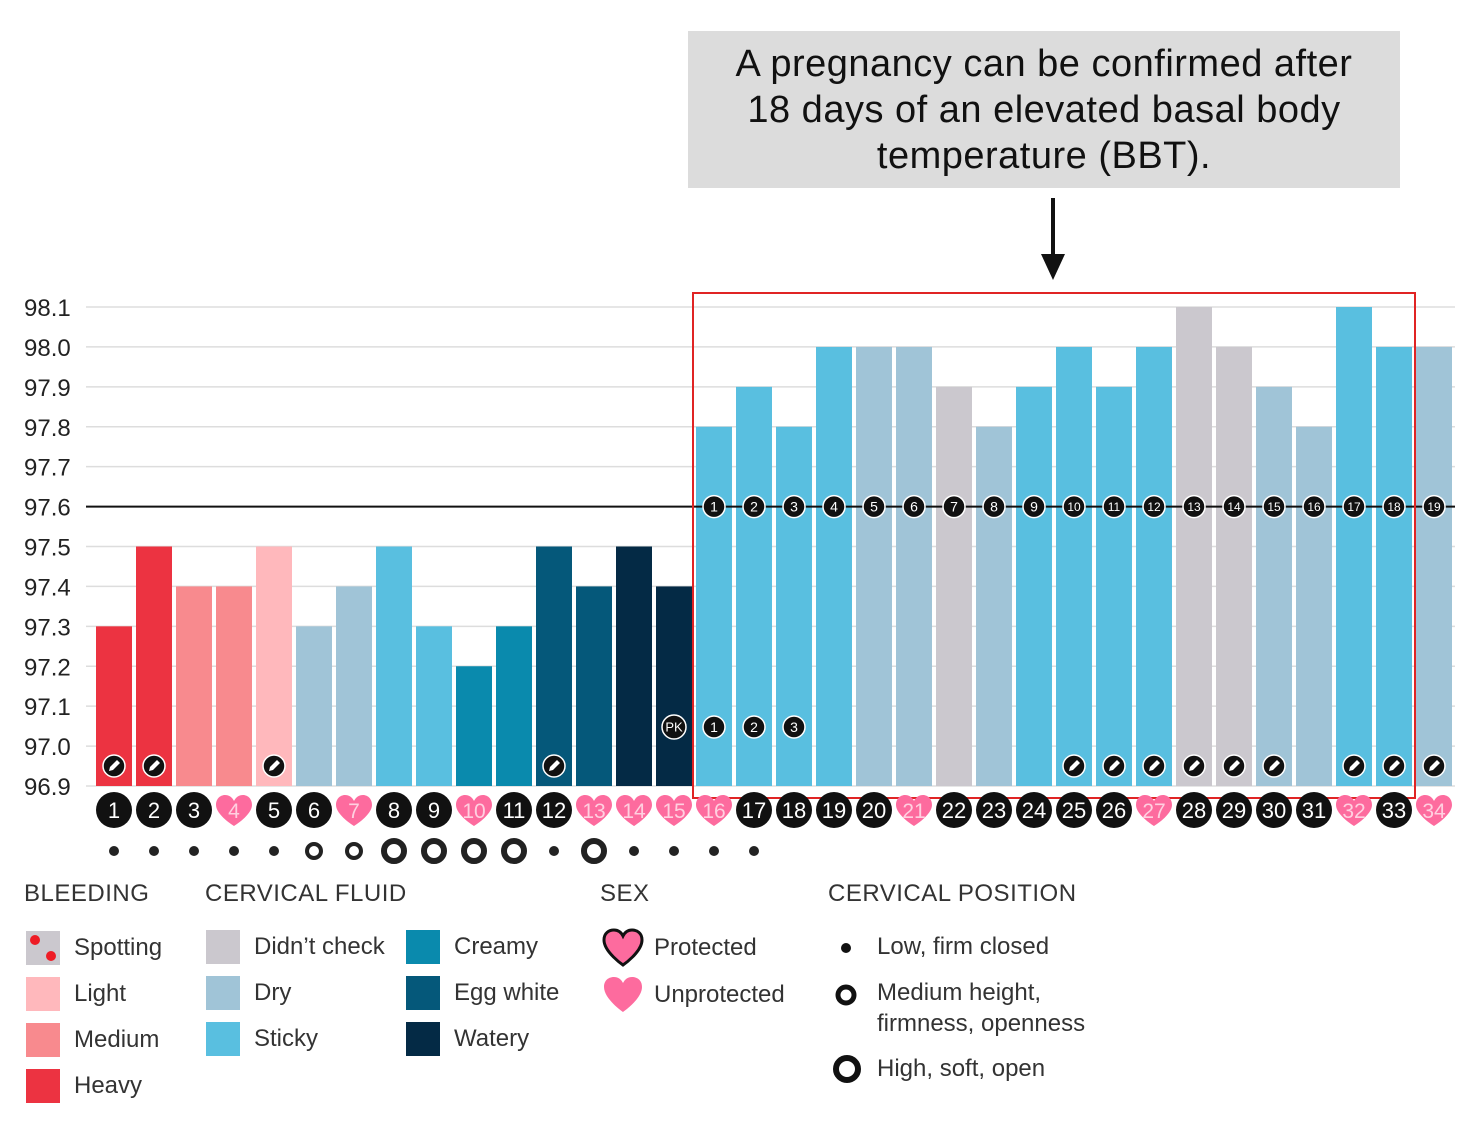 The width and height of the screenshot is (1465, 1125). I want to click on elevated-count-badge-label: 6, so click(914, 507).